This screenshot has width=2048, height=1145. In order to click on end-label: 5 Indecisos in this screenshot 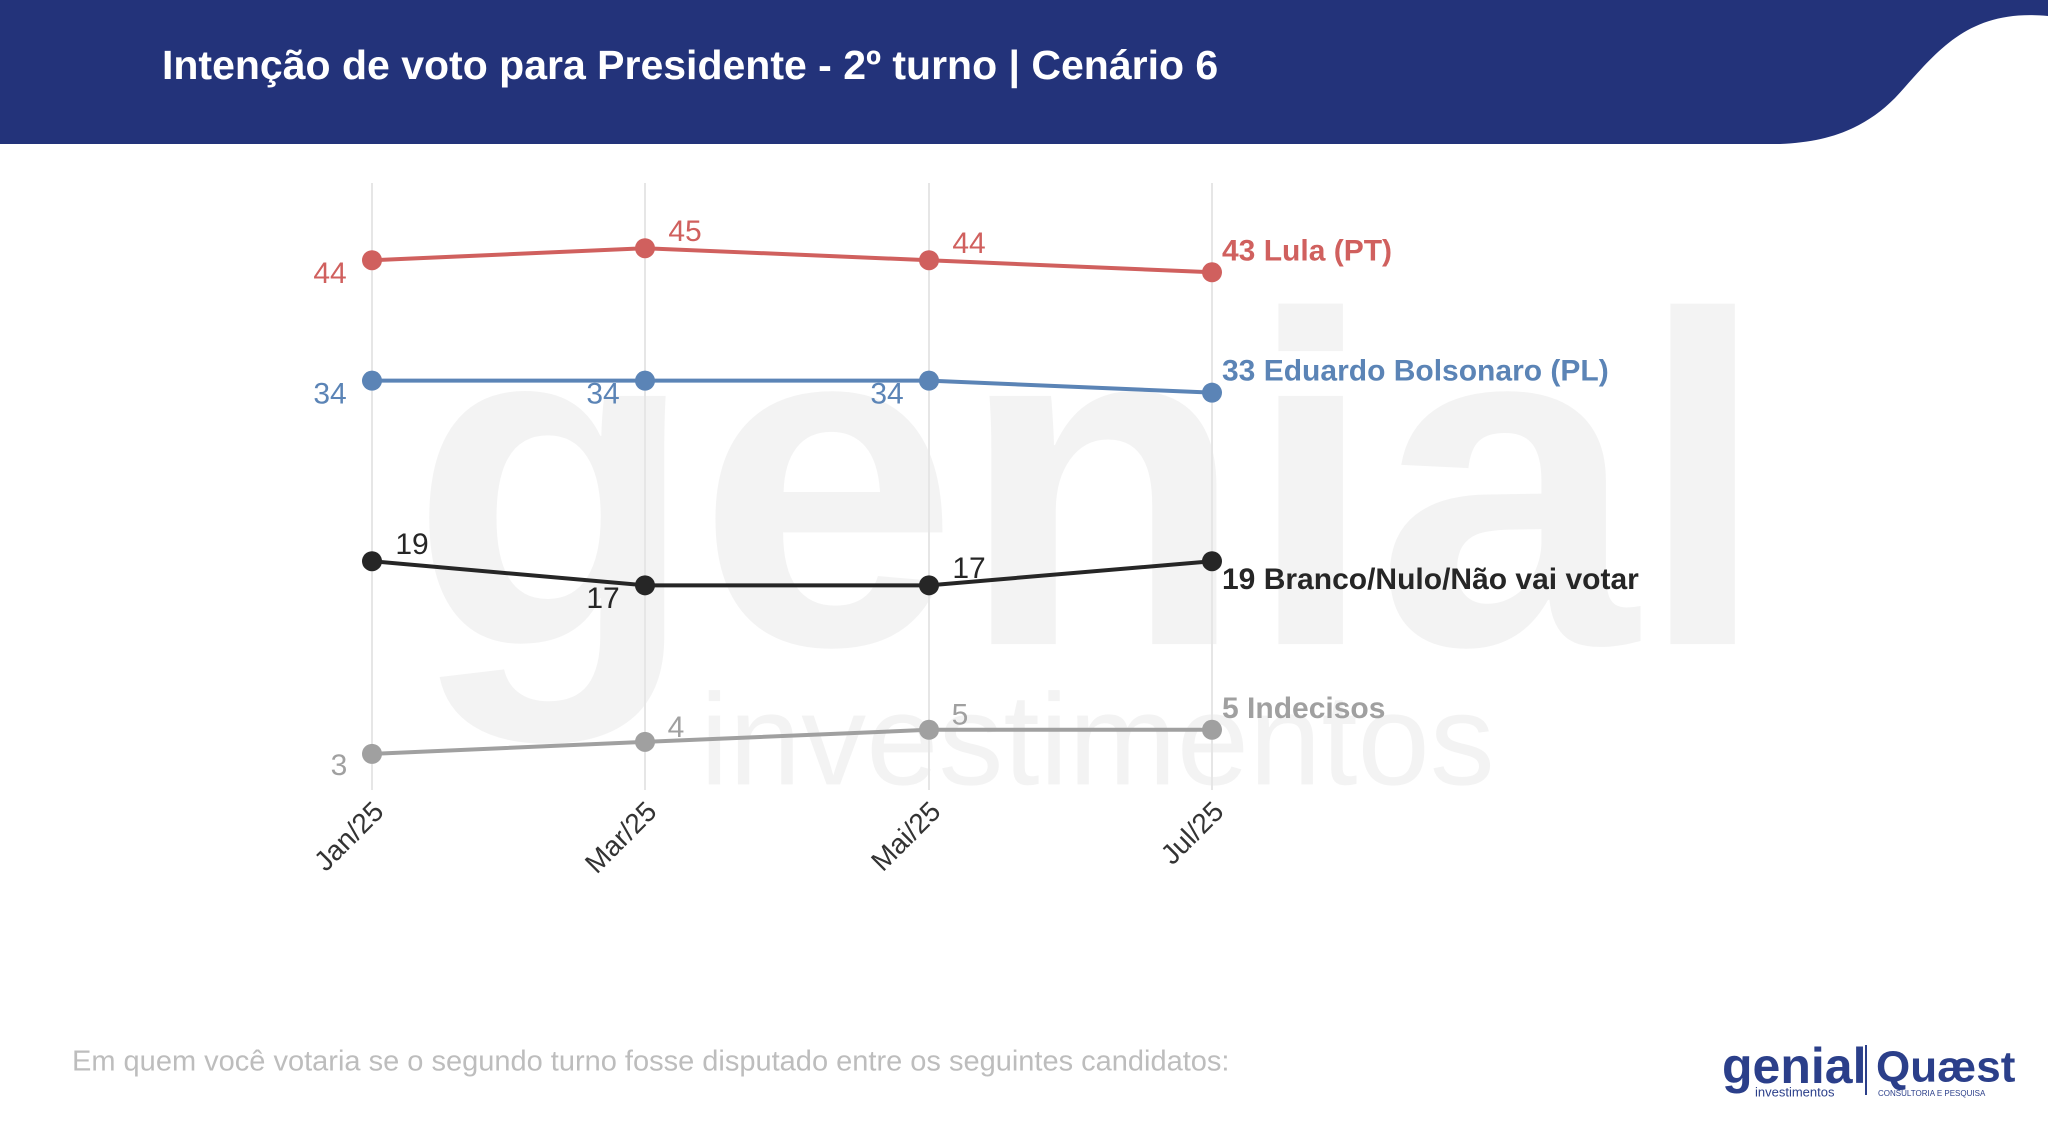, I will do `click(1303, 708)`.